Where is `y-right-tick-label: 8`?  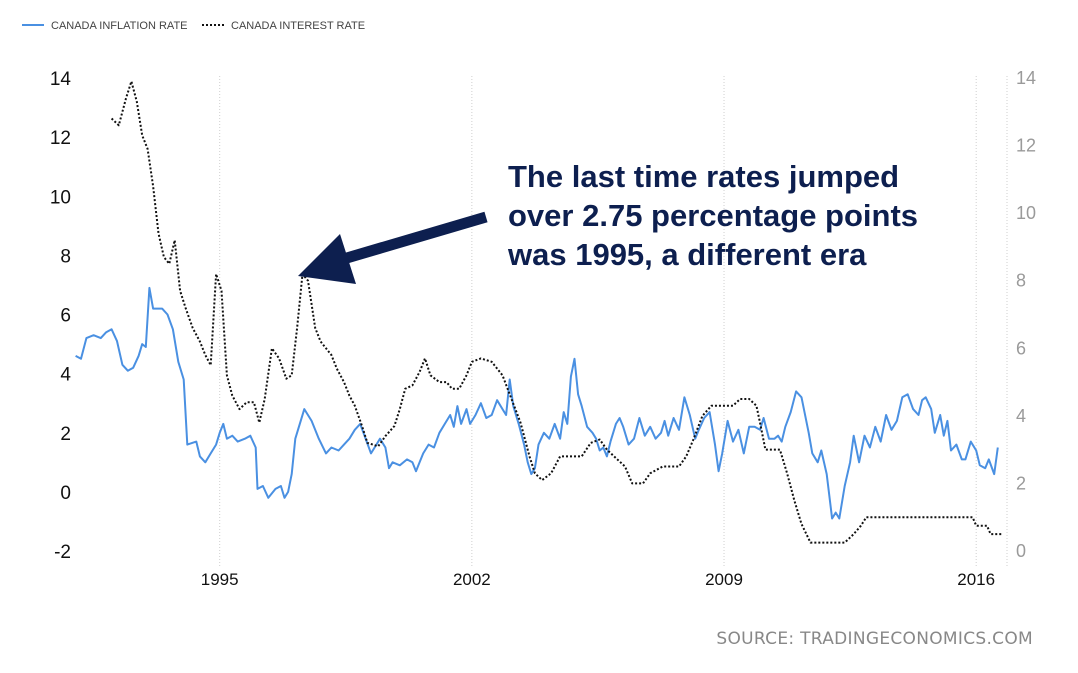 y-right-tick-label: 8 is located at coordinates (1021, 281).